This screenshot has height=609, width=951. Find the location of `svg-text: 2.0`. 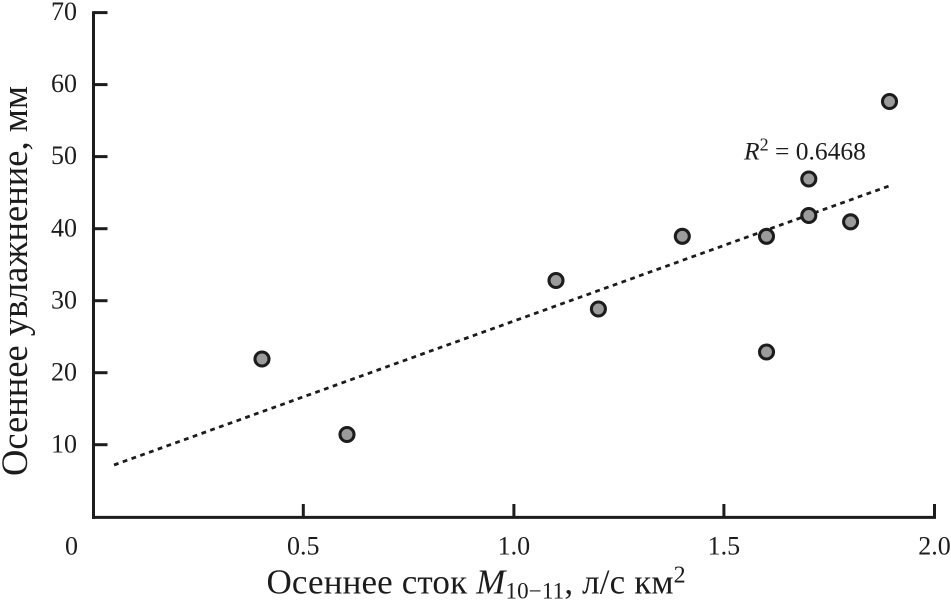

svg-text: 2.0 is located at coordinates (934, 546).